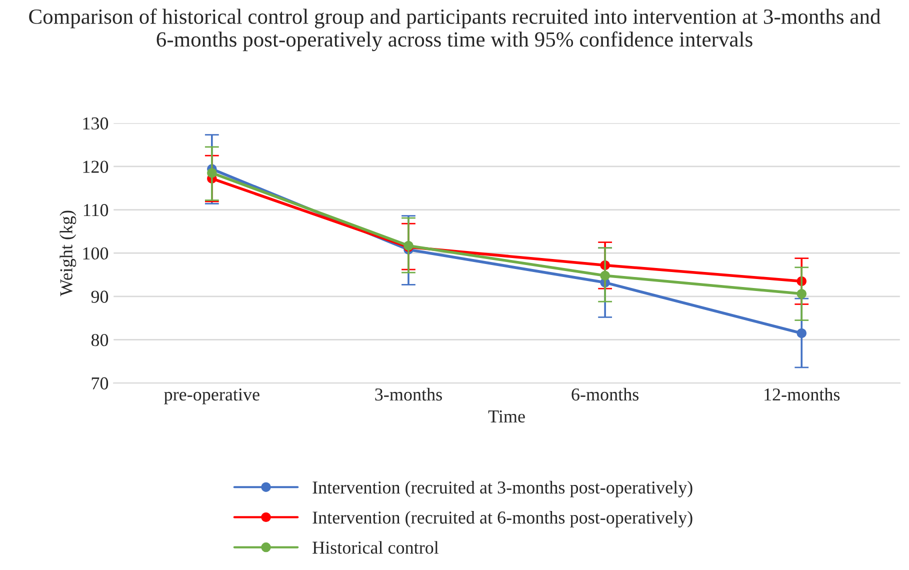 This screenshot has height=570, width=909. What do you see at coordinates (99, 296) in the screenshot?
I see `y-tick-label: 90` at bounding box center [99, 296].